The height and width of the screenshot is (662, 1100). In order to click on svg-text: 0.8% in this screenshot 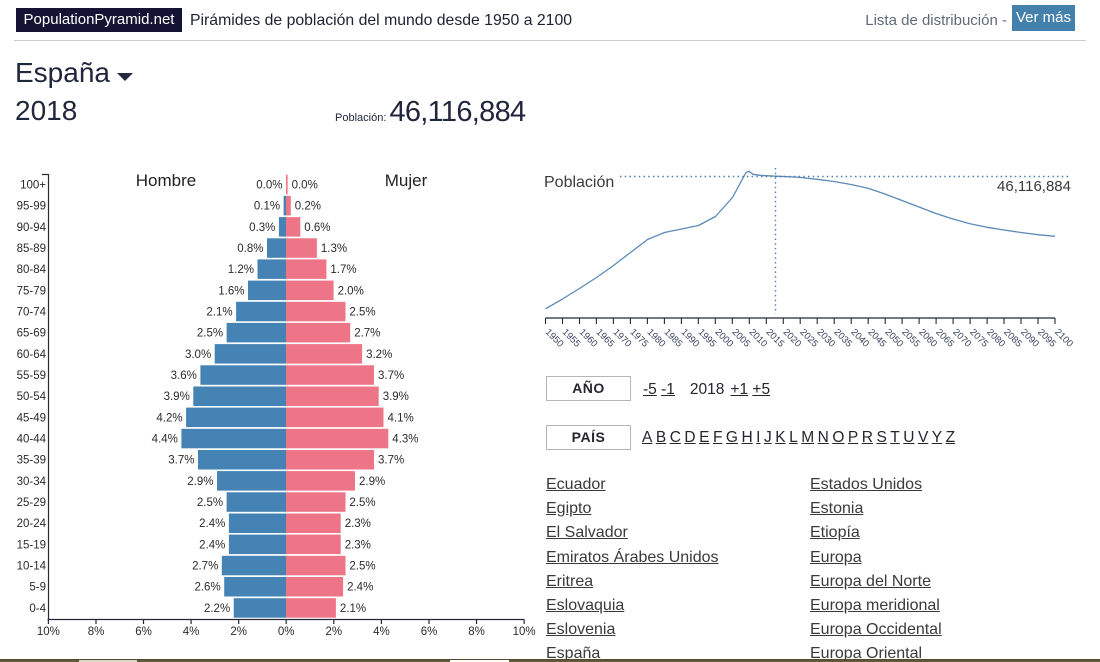, I will do `click(250, 249)`.